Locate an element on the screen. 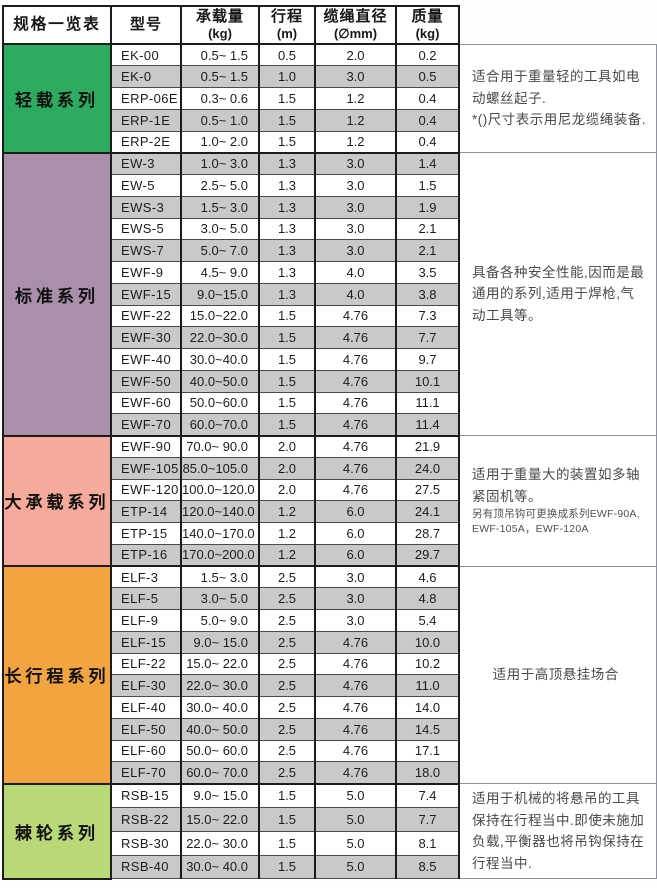 This screenshot has height=888, width=657. series-label: 标准系列 is located at coordinates (57, 296).